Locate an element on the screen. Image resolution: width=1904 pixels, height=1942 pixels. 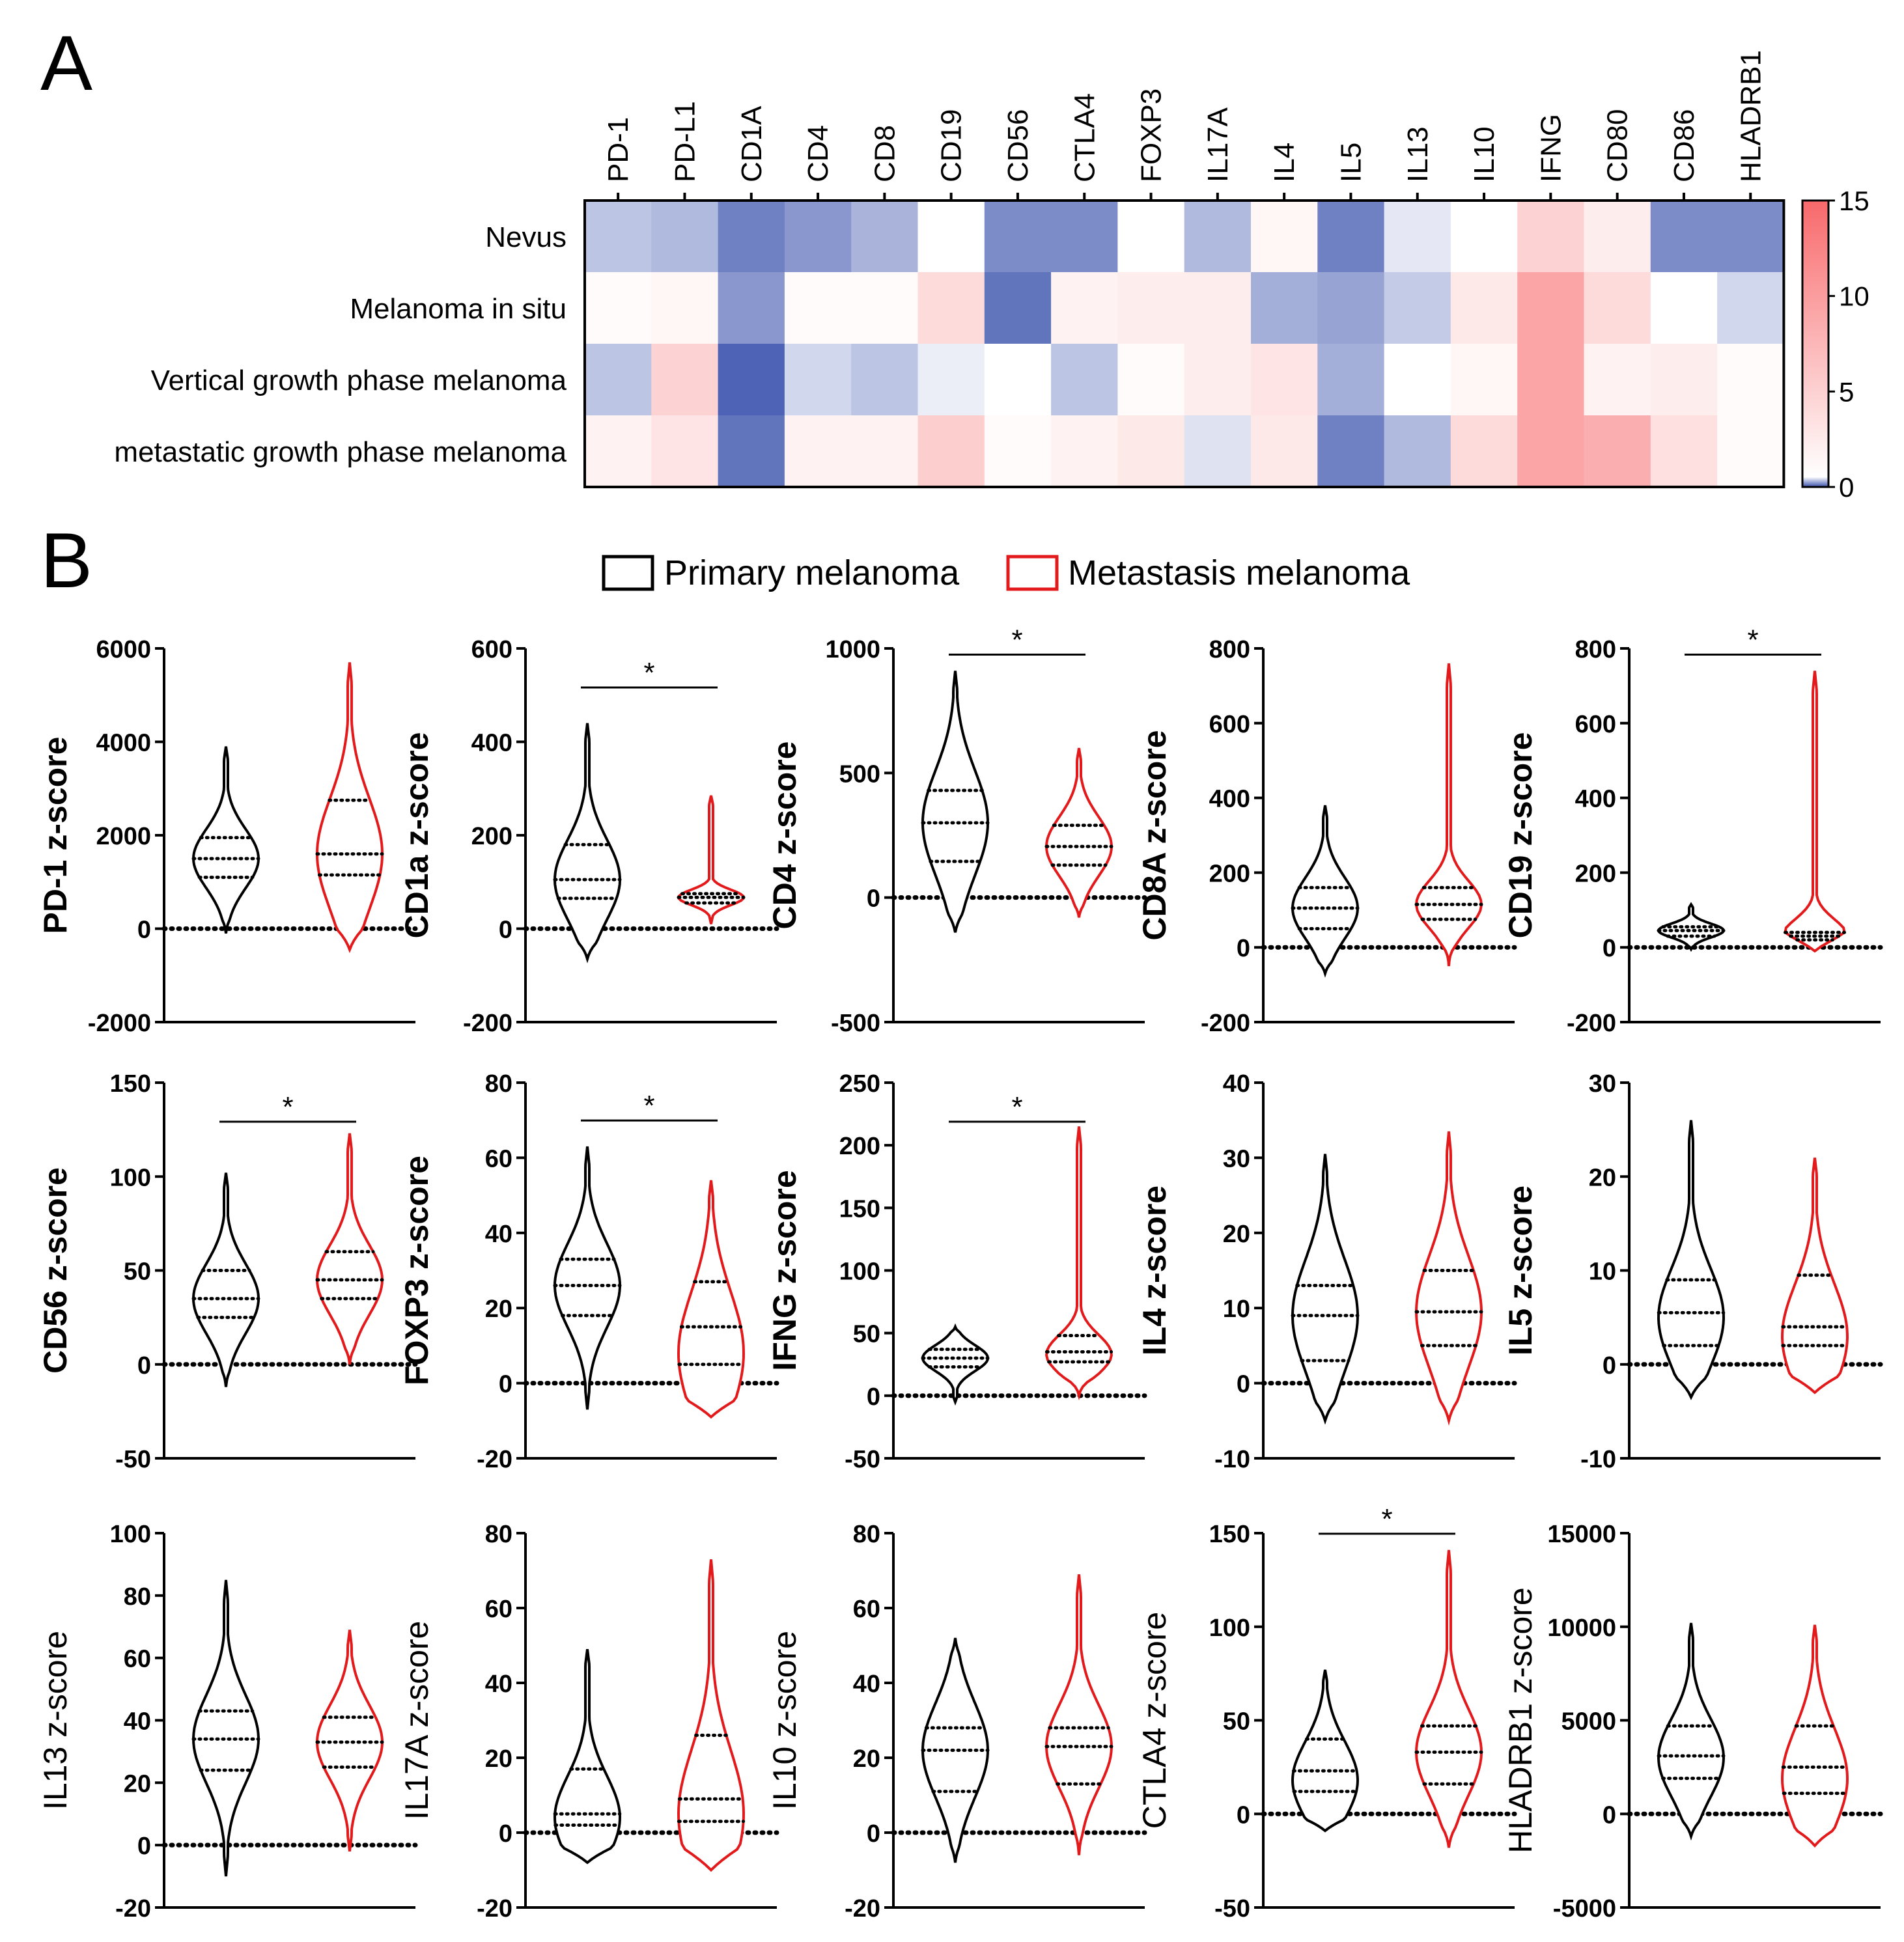
y-tick-label: 200 is located at coordinates (492, 836).